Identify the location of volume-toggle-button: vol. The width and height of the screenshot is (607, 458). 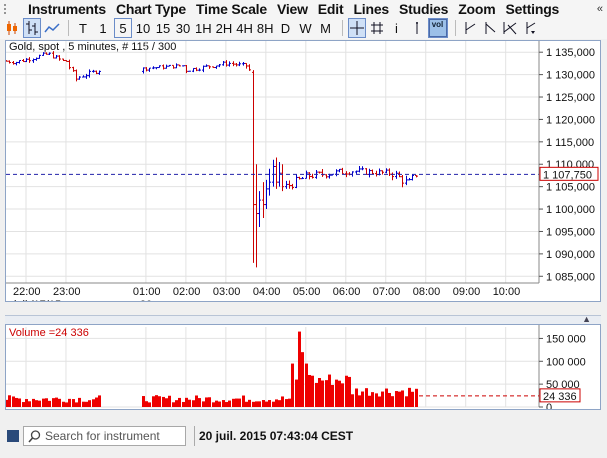
(437, 28).